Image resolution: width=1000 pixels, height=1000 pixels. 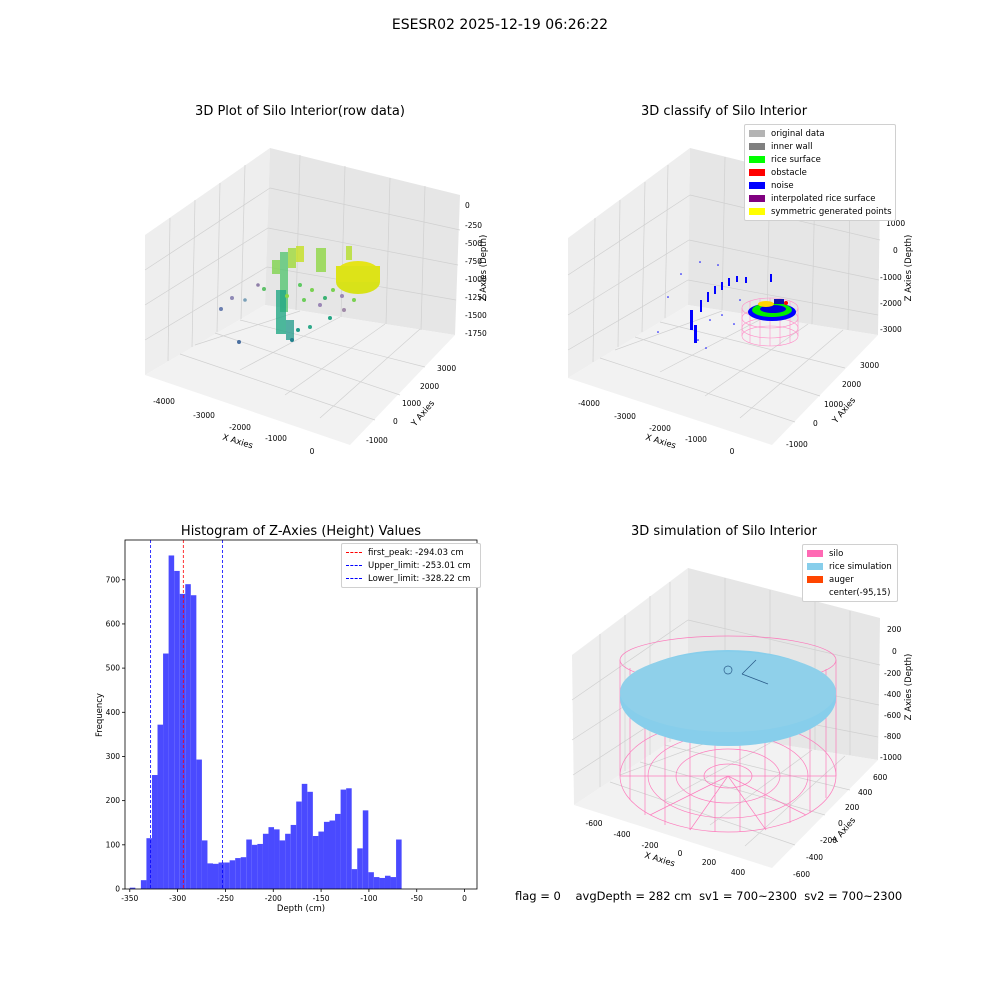 I want to click on p1-grid, so click(x=302, y=287).